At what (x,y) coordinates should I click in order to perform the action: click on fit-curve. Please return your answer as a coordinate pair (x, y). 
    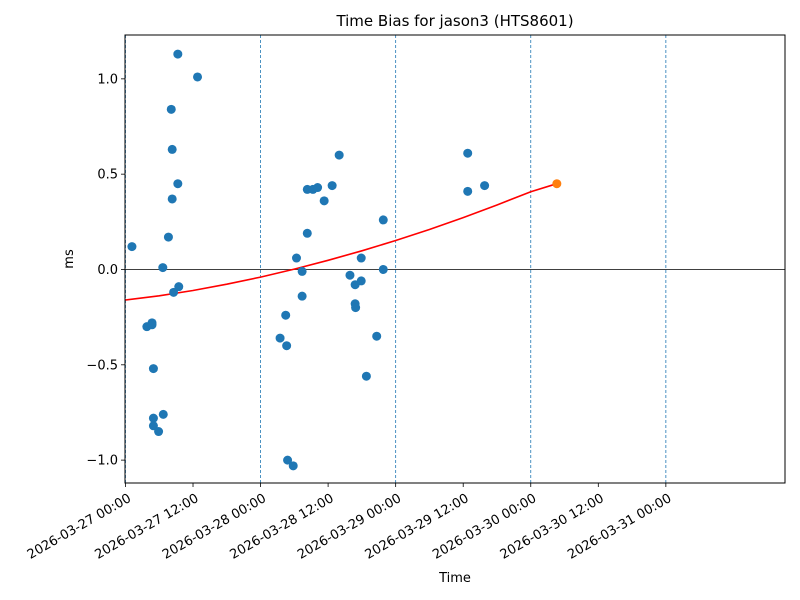
    Looking at the image, I should click on (341, 241).